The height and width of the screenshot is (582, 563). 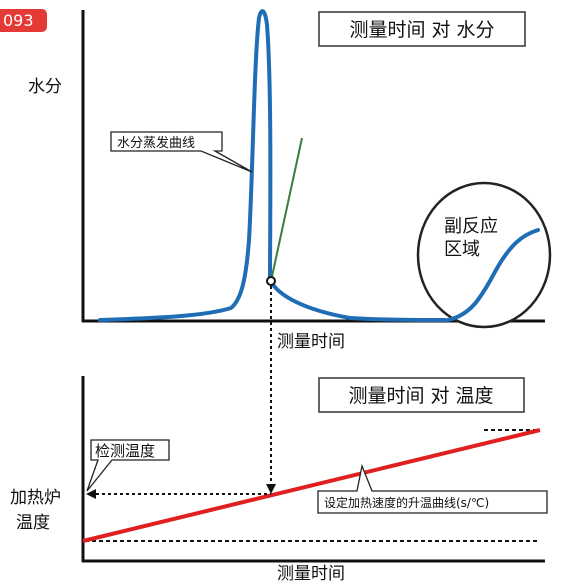 I want to click on side-reaction-region, so click(x=484, y=255).